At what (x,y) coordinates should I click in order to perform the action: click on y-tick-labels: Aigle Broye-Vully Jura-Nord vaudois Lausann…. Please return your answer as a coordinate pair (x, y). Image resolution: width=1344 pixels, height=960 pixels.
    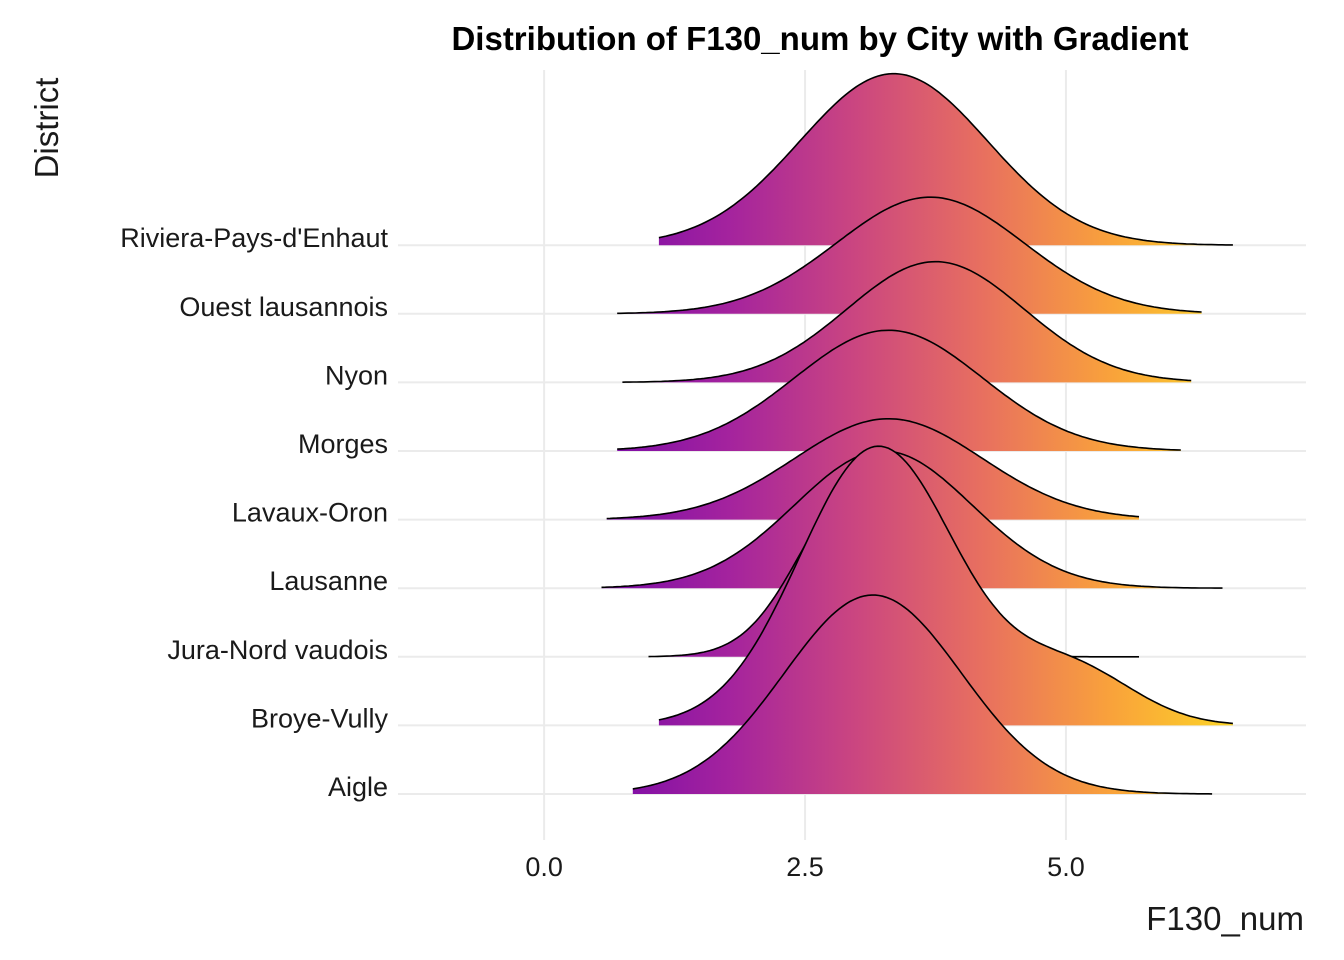
    Looking at the image, I should click on (254, 512).